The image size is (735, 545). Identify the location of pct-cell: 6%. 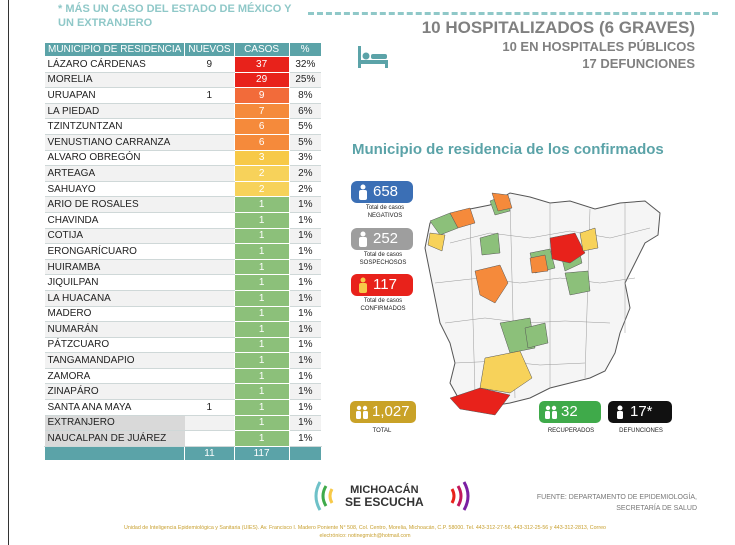
(305, 111).